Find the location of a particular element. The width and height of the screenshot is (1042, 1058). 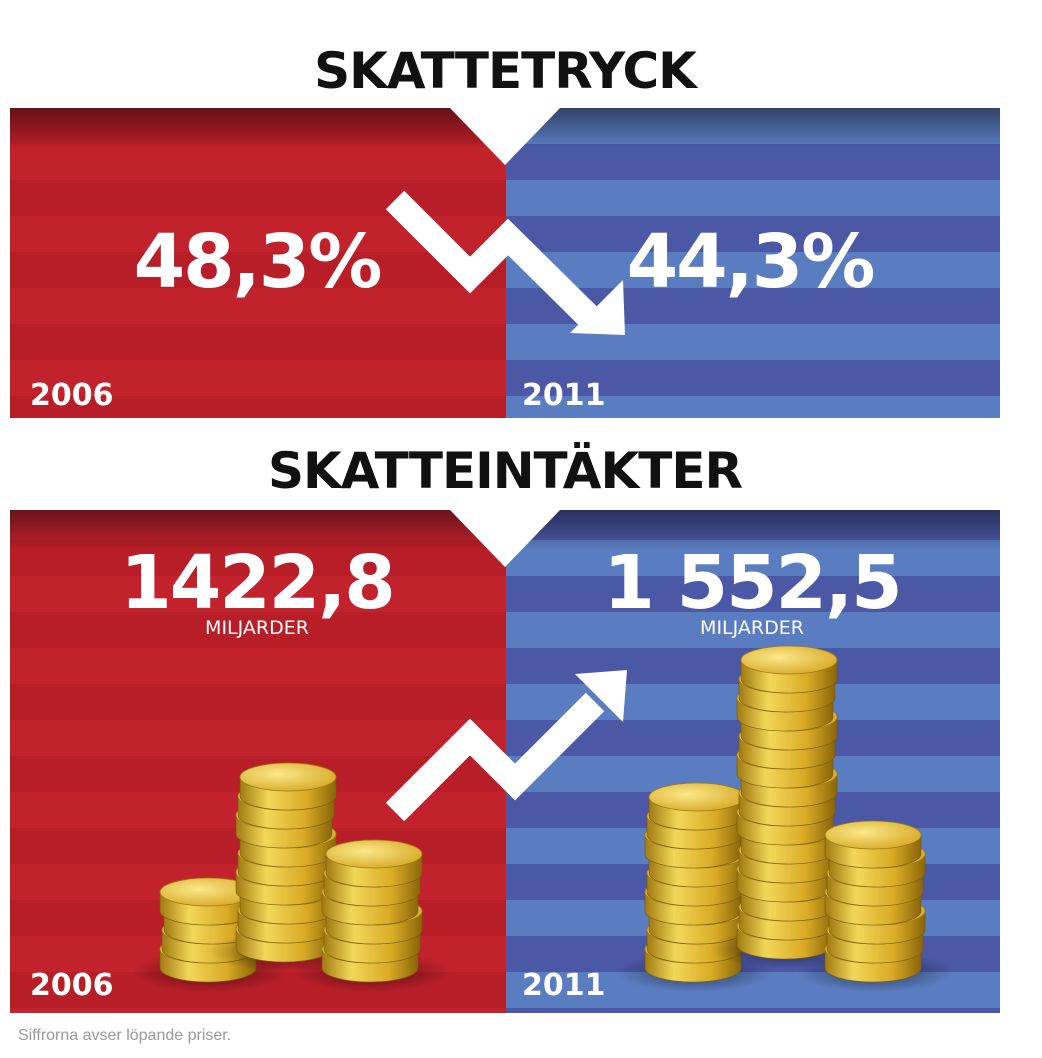

value: 44,3% is located at coordinates (750, 262).